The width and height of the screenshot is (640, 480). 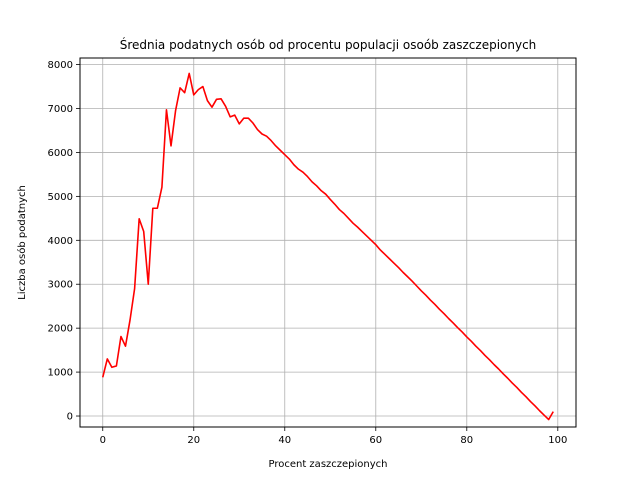 I want to click on y-axis-label: Liczba osób podatnych, so click(x=22, y=242).